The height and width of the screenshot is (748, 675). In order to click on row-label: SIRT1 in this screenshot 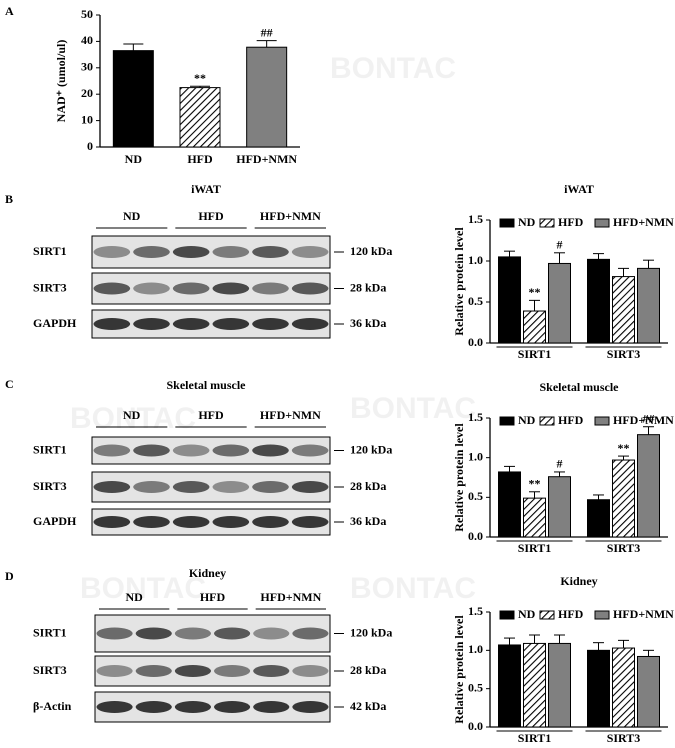, I will do `click(50, 632)`.